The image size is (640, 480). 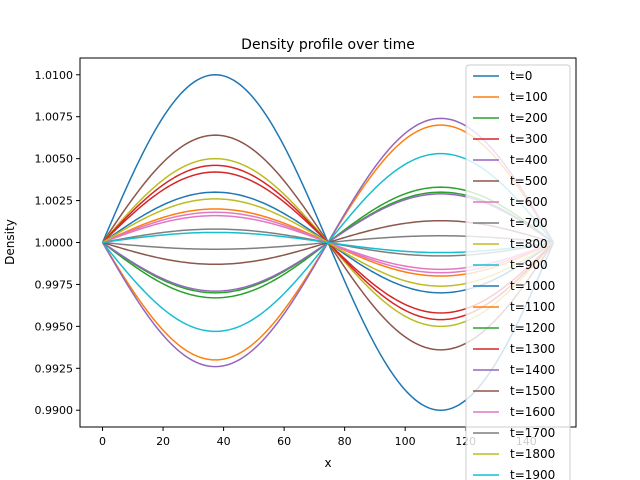 What do you see at coordinates (529, 160) in the screenshot?
I see `legend-entry: t=400` at bounding box center [529, 160].